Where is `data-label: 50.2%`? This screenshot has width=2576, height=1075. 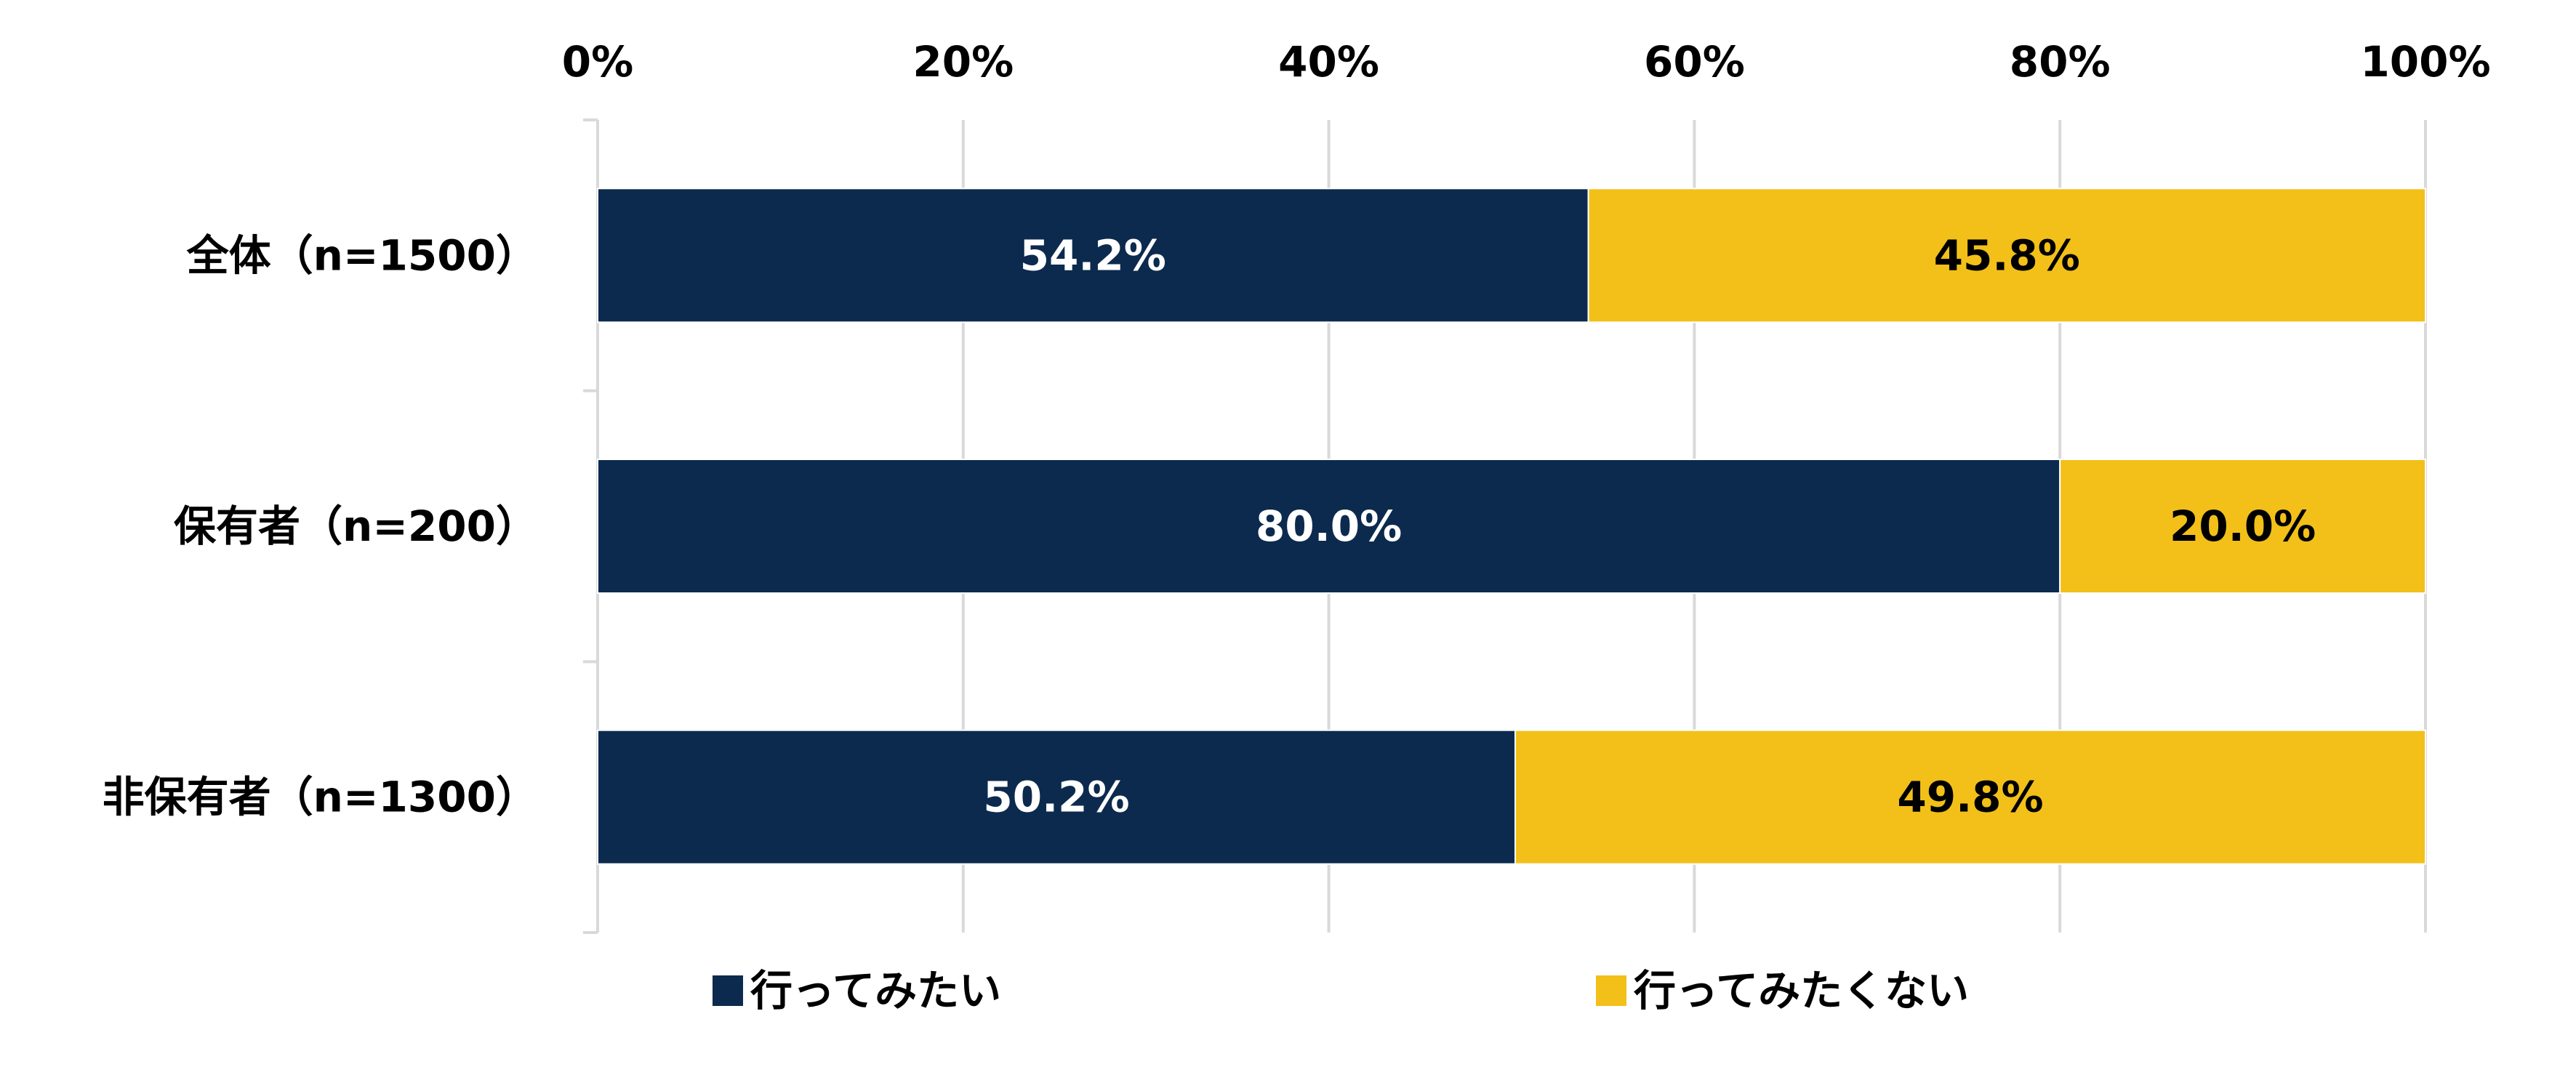 data-label: 50.2% is located at coordinates (1056, 797).